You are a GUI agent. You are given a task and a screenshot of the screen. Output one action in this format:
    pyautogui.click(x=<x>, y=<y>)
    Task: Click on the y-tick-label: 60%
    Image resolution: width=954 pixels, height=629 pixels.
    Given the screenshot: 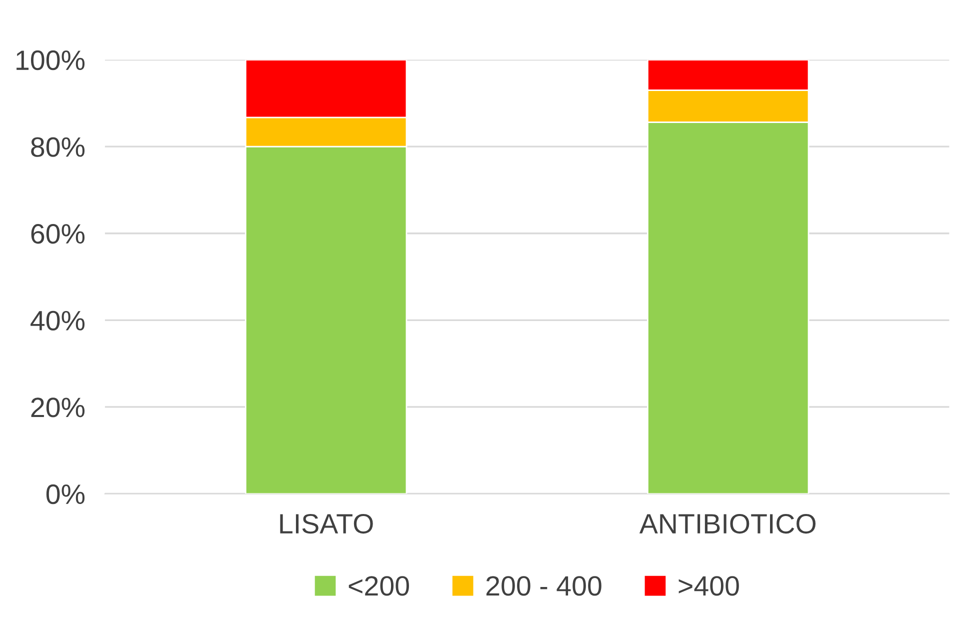 What is the action you would take?
    pyautogui.click(x=58, y=234)
    